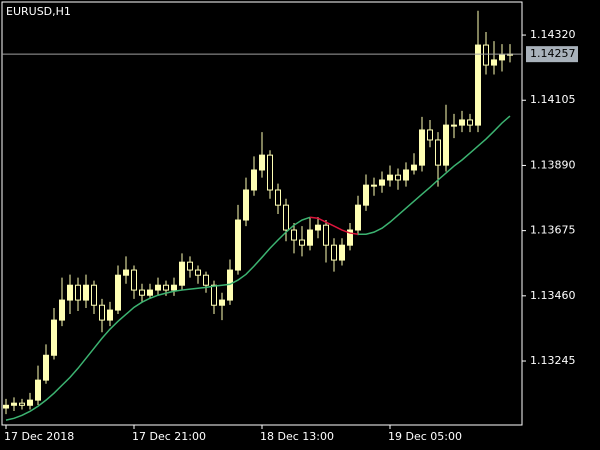  I want to click on x-tick-label: 18 Dec 13:00, so click(297, 436).